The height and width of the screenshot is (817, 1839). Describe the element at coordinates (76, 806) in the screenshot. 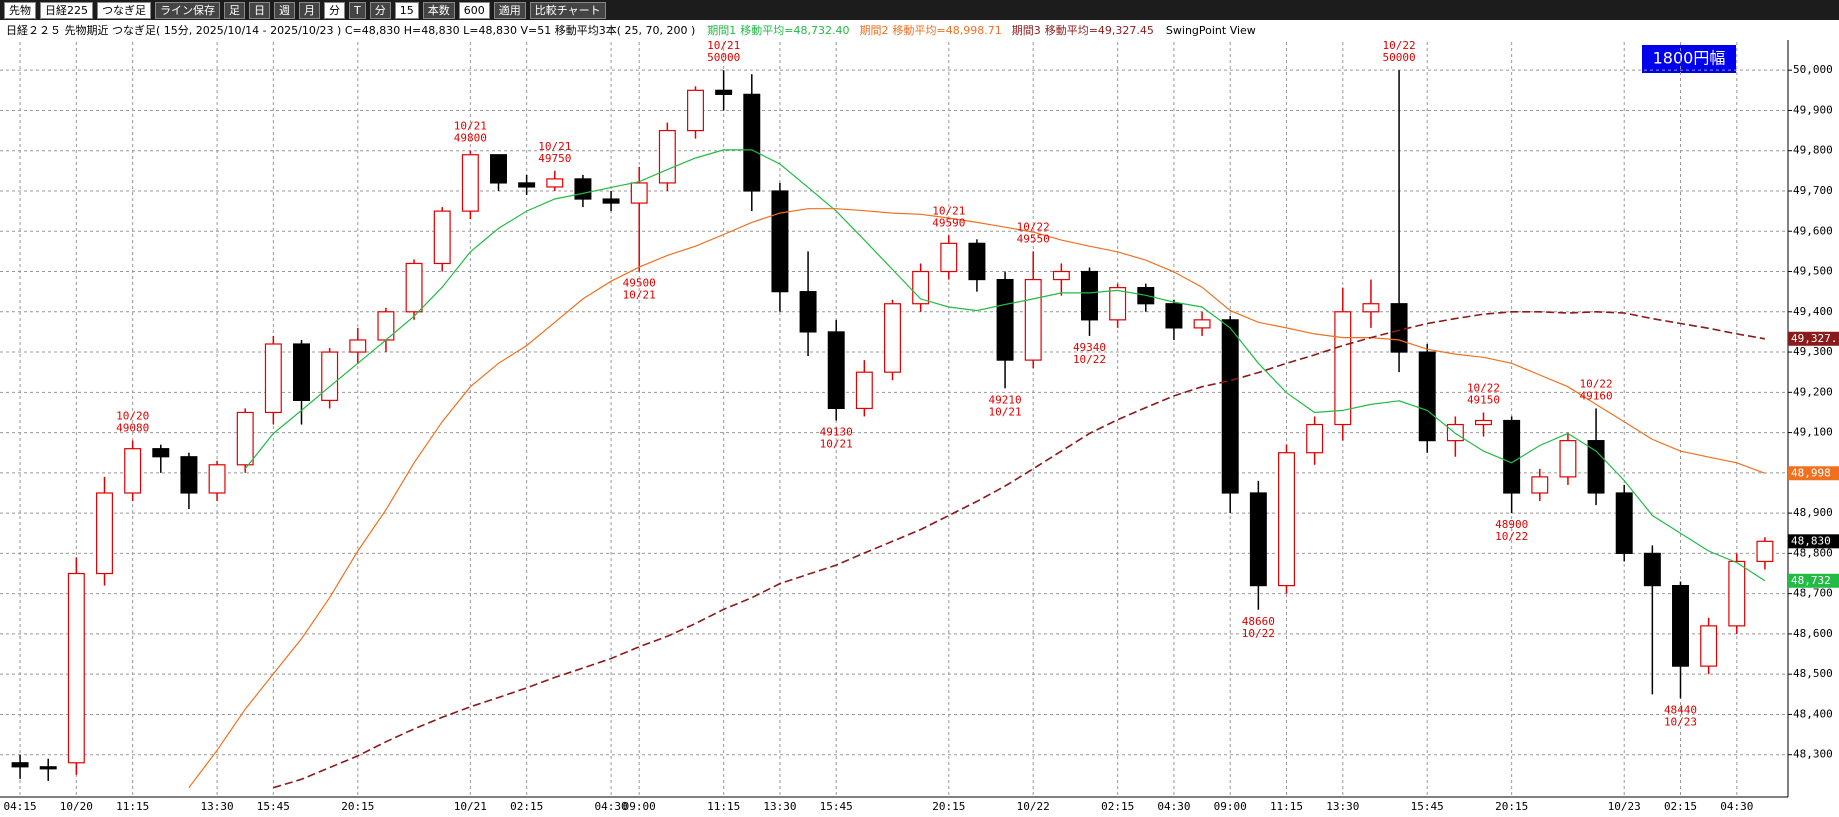

I see `x-tick-label: 10/20` at that location.